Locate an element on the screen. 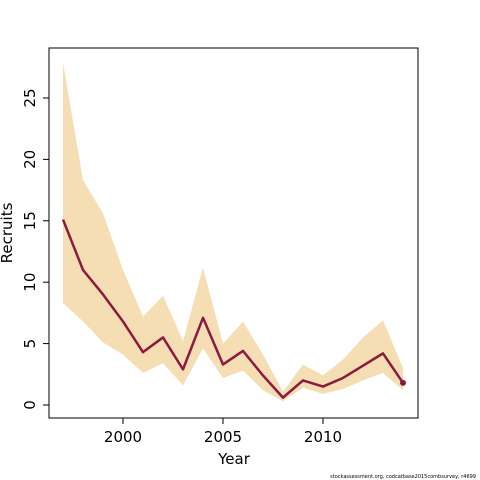  y-axis-title: Recruits is located at coordinates (8, 232).